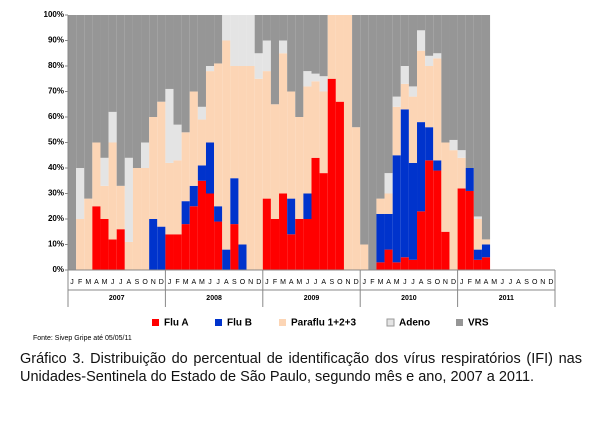  What do you see at coordinates (137, 282) in the screenshot?
I see `x-tick-label: S` at bounding box center [137, 282].